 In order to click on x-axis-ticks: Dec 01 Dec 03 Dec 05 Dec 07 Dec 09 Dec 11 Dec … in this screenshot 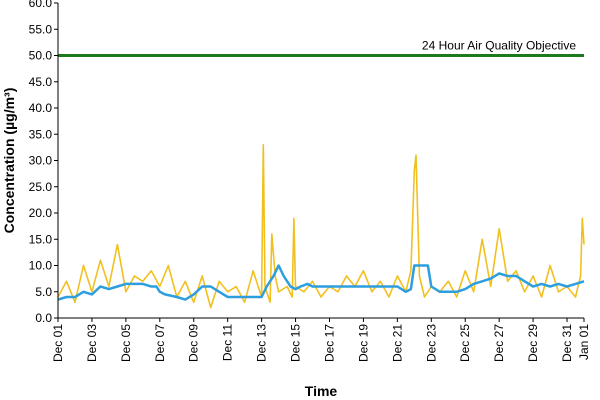, I will do `click(321, 340)`.